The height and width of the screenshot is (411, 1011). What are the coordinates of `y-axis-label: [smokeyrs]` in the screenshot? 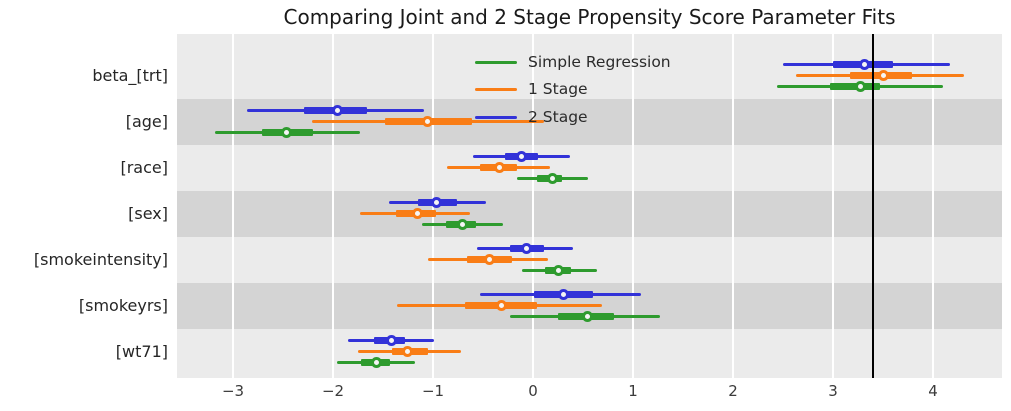 It's located at (123, 305).